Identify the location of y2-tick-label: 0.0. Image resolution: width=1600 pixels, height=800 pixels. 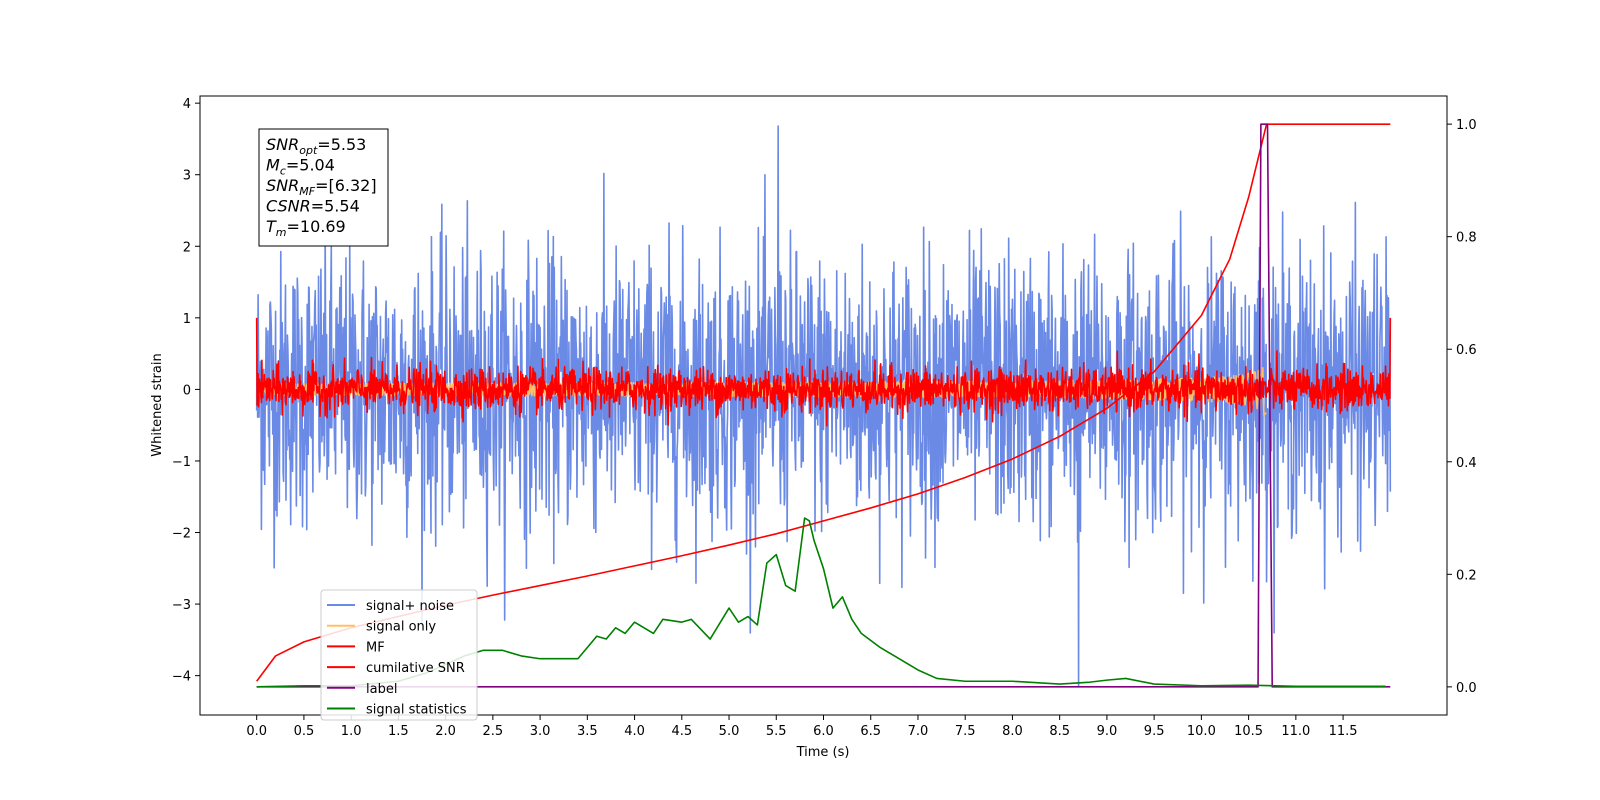
(1466, 688).